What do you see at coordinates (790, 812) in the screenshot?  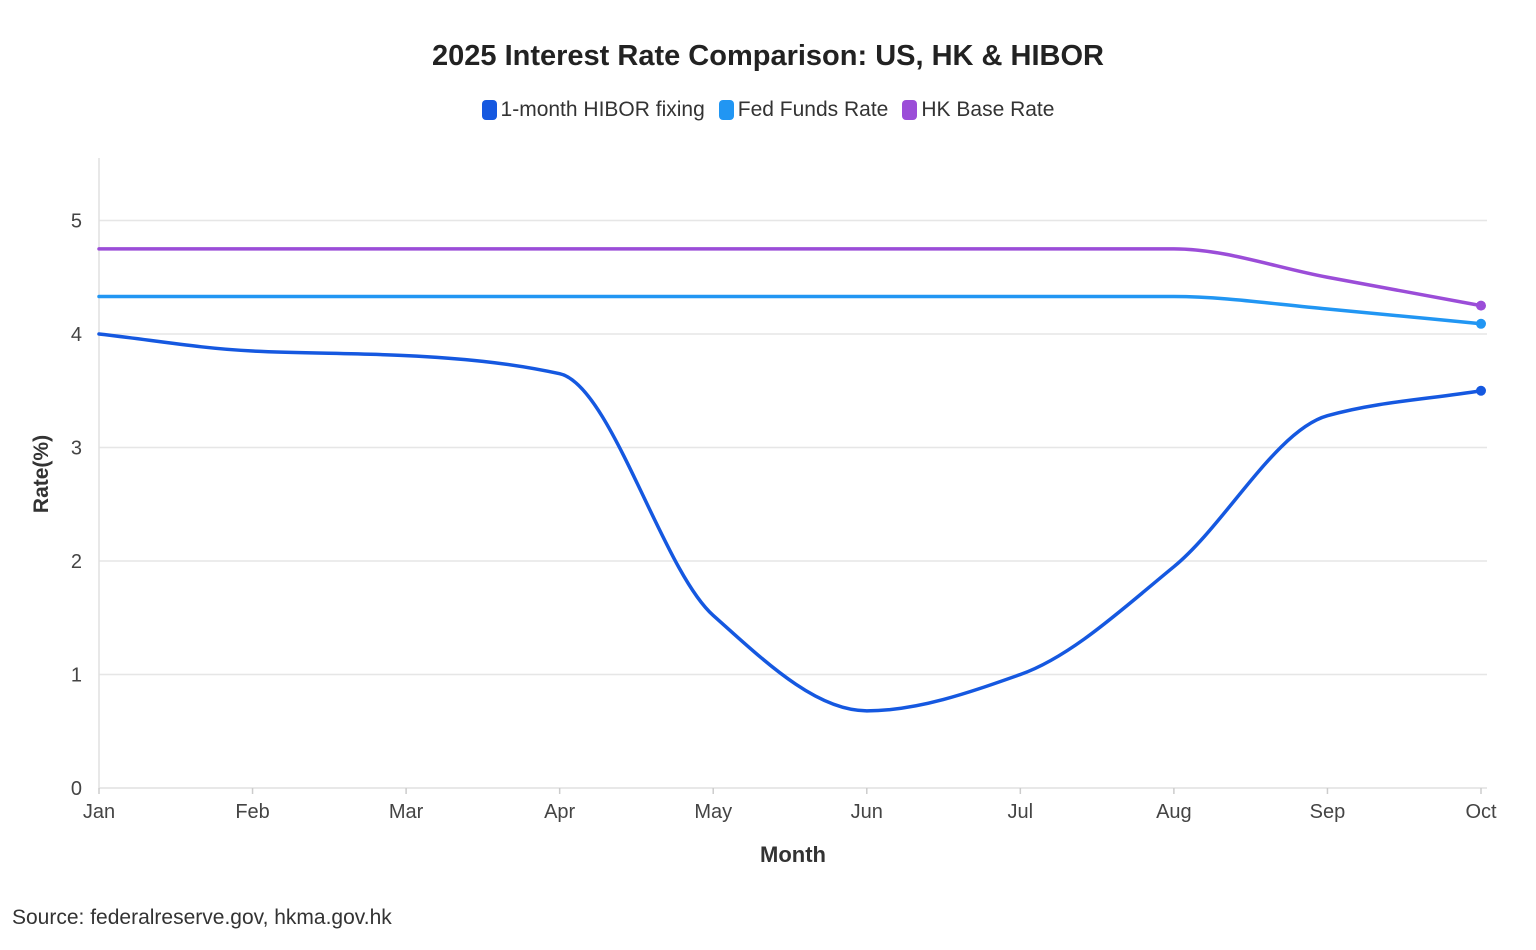 I see `x-tick-labels: Jan Feb Mar Apr May Jun Jul Aug Sep Oct` at bounding box center [790, 812].